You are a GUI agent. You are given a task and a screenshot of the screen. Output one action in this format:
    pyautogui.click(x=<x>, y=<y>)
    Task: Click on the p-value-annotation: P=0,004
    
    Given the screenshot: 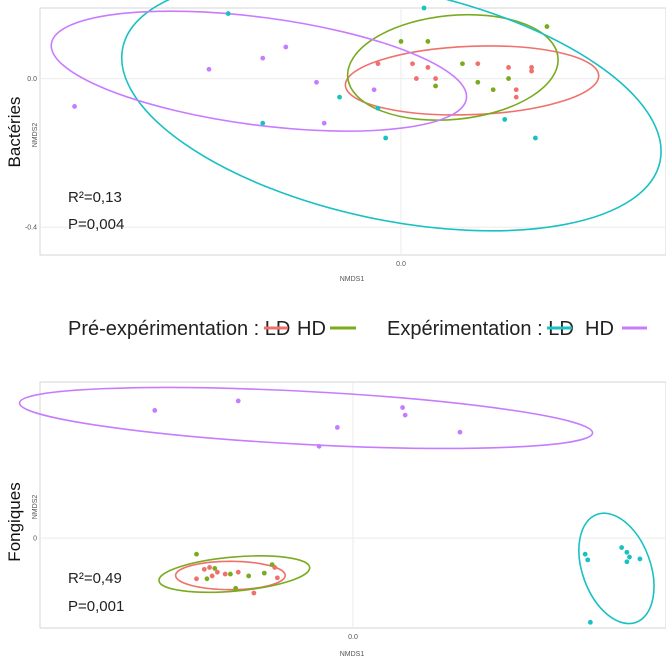 What is the action you would take?
    pyautogui.click(x=96, y=224)
    